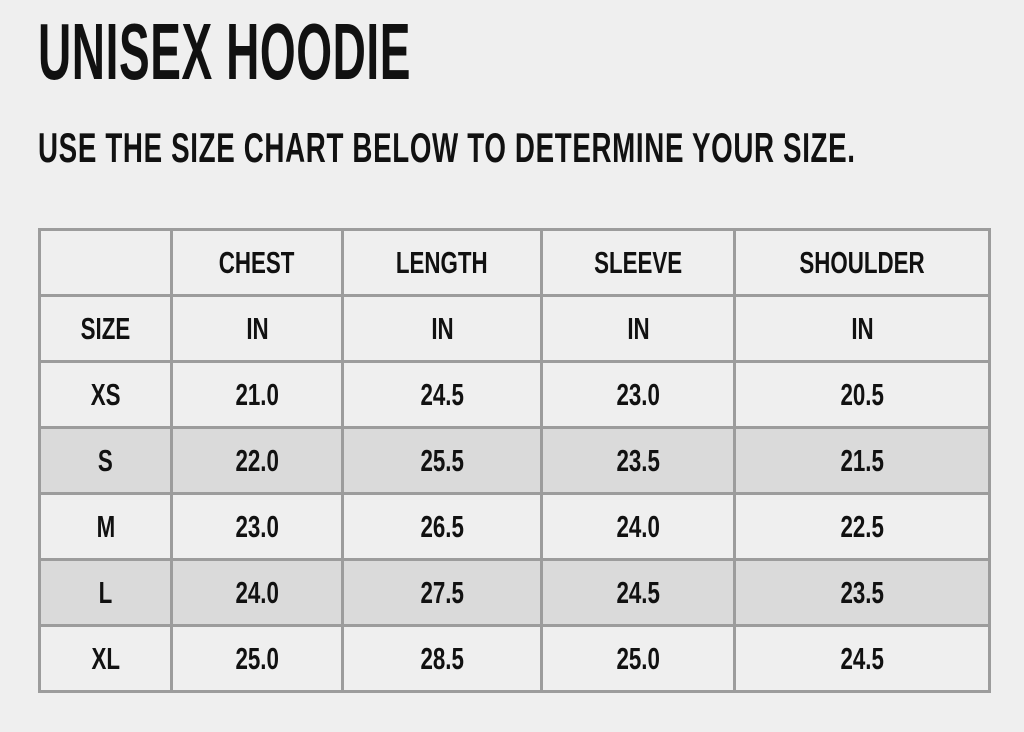 This screenshot has height=732, width=1024. I want to click on cell-text: S, so click(105, 460).